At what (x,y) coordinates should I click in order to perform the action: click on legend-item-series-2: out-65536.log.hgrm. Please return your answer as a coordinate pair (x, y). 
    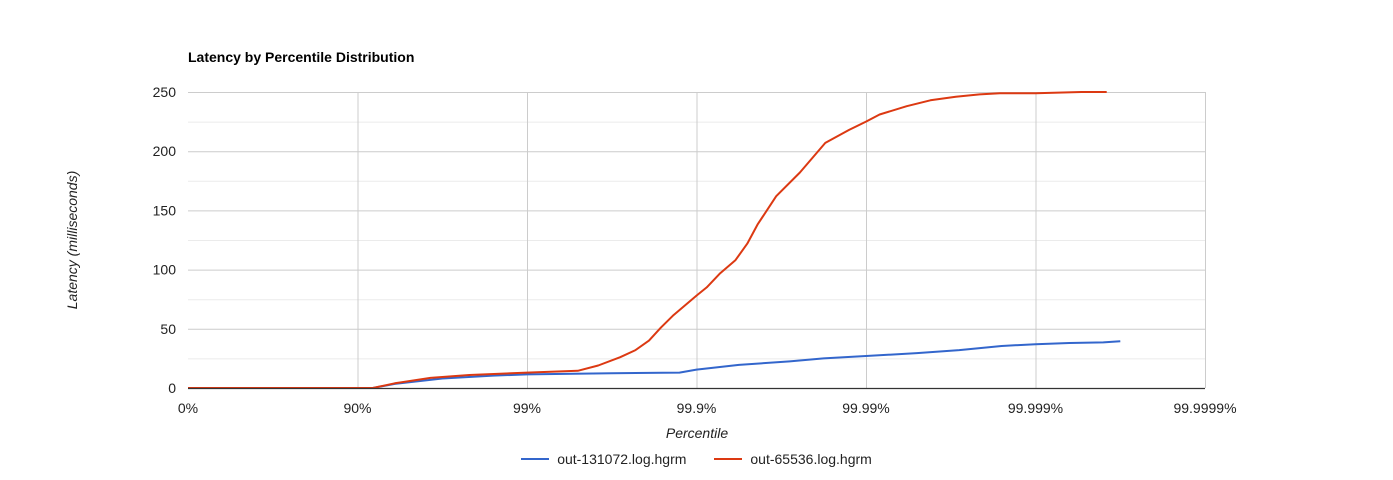
    Looking at the image, I should click on (793, 459).